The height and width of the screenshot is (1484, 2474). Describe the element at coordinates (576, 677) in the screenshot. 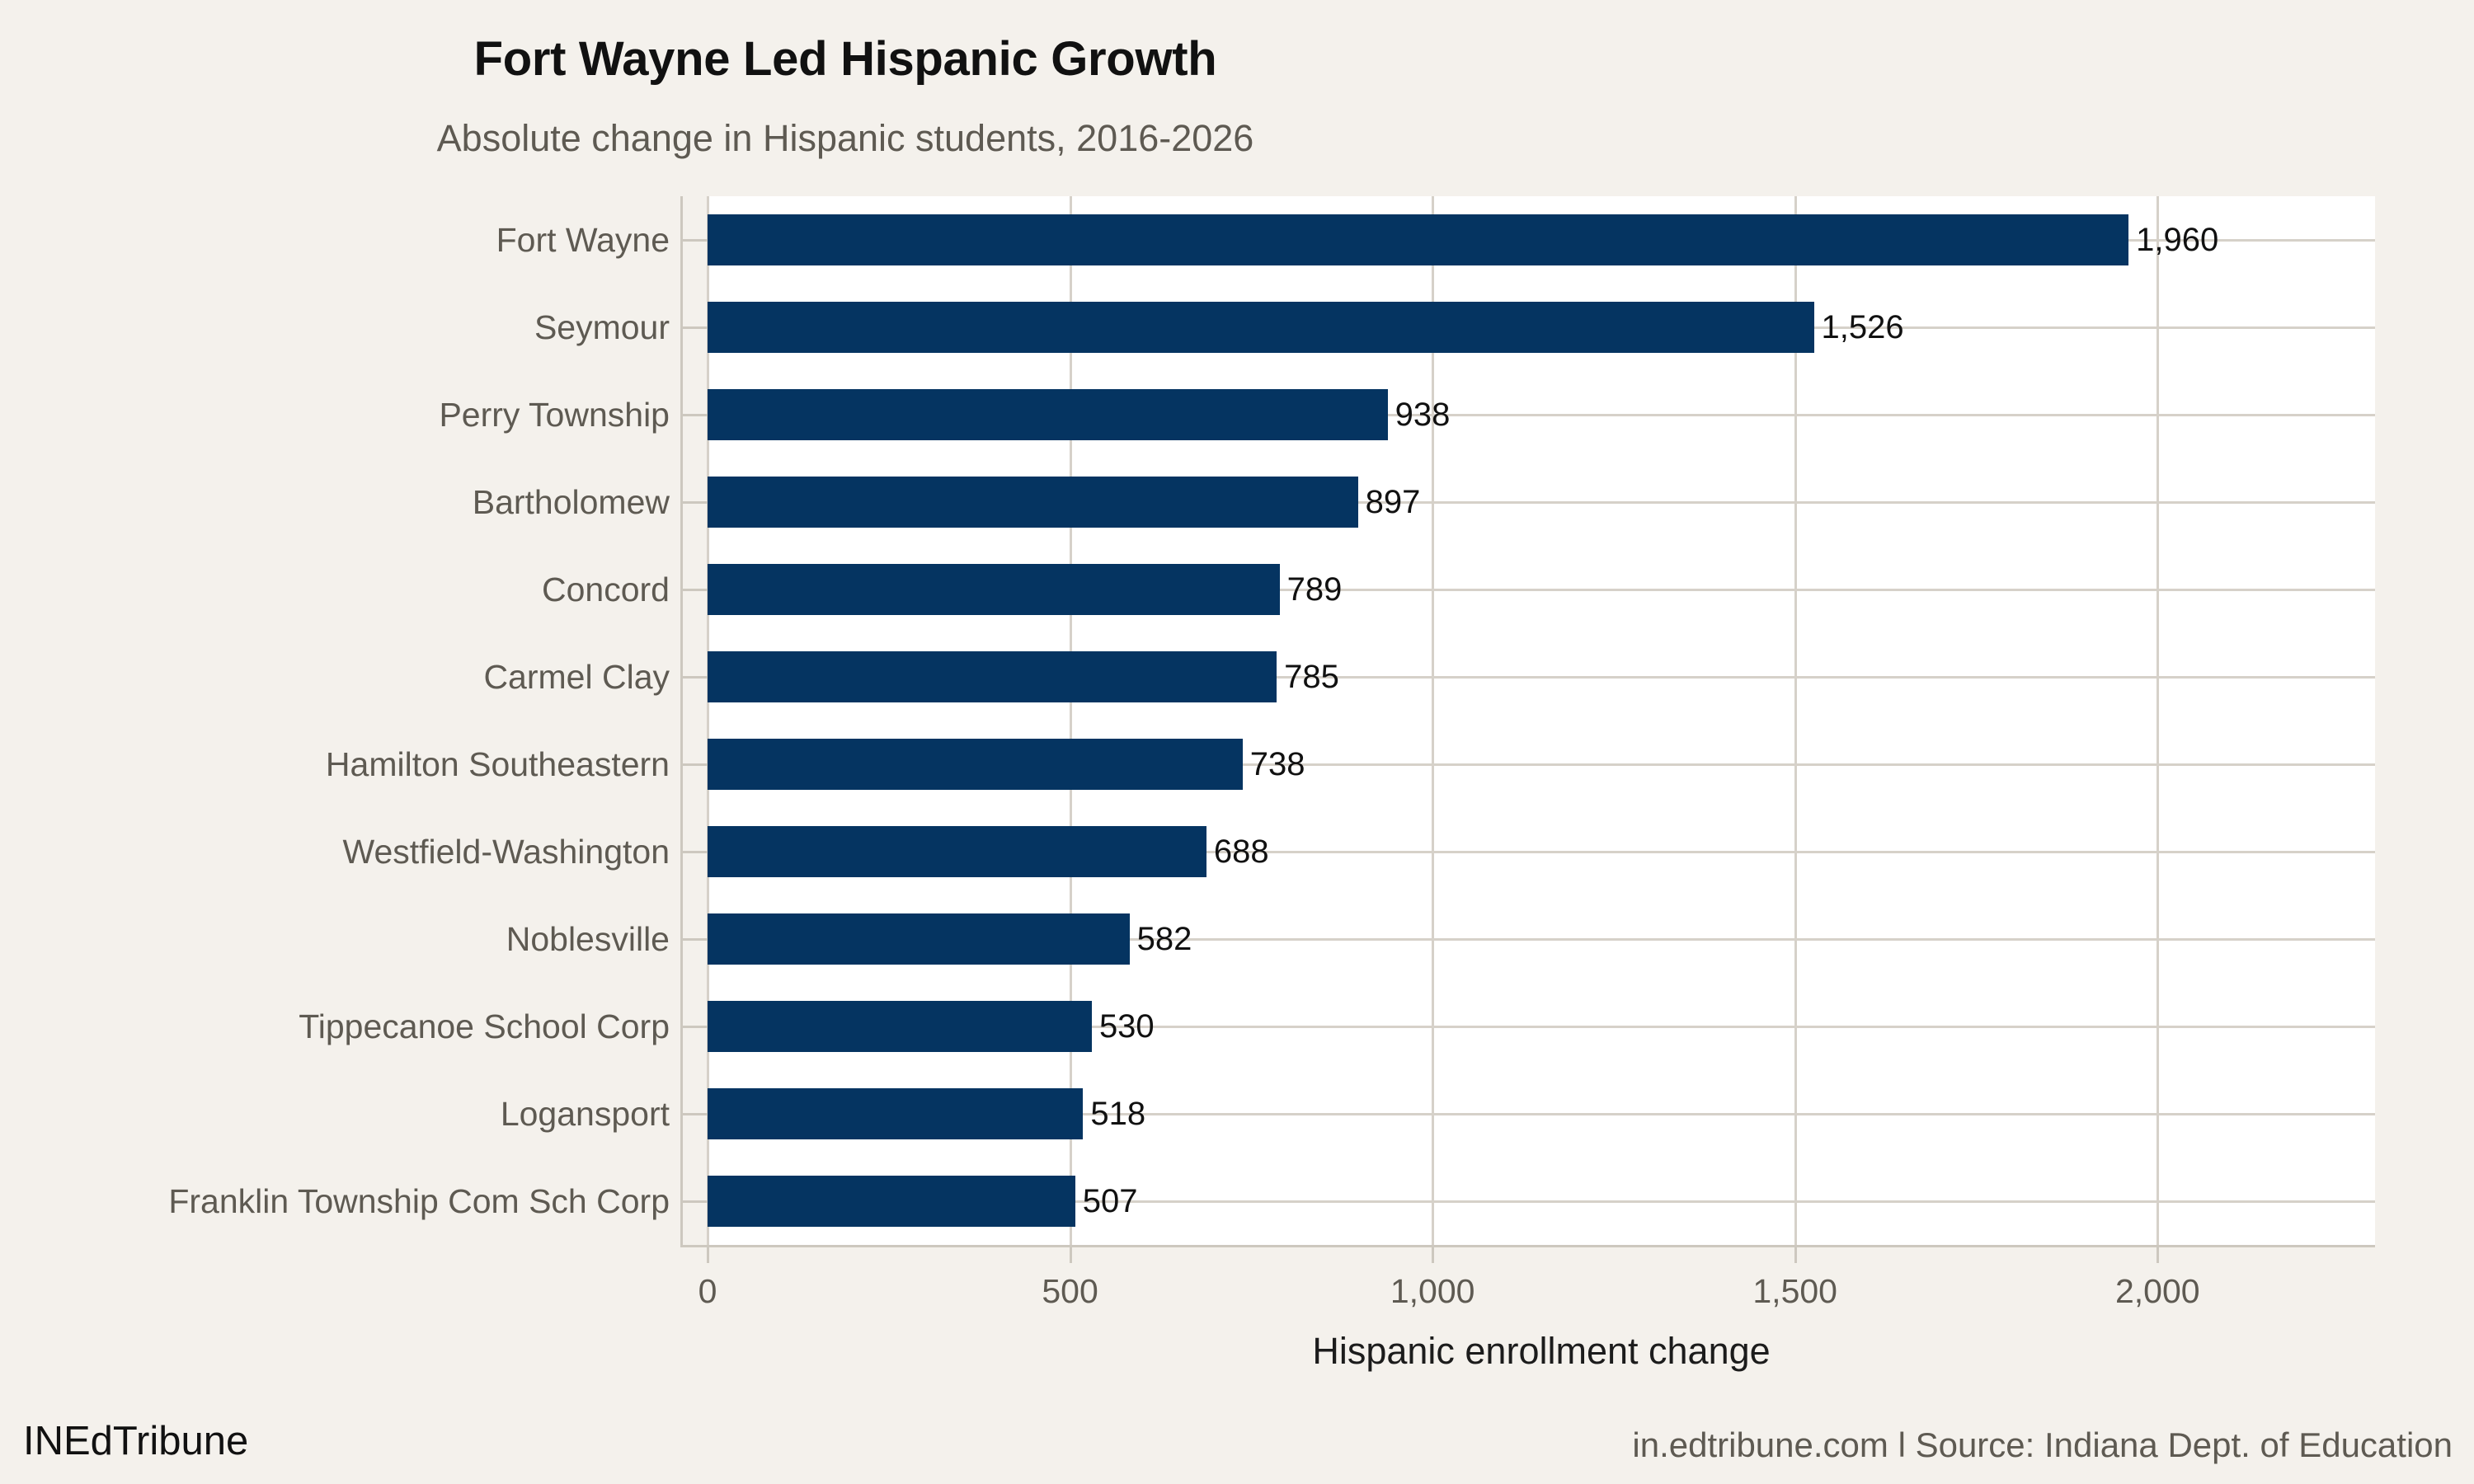

I see `y-axis-category-label: Carmel Clay` at that location.